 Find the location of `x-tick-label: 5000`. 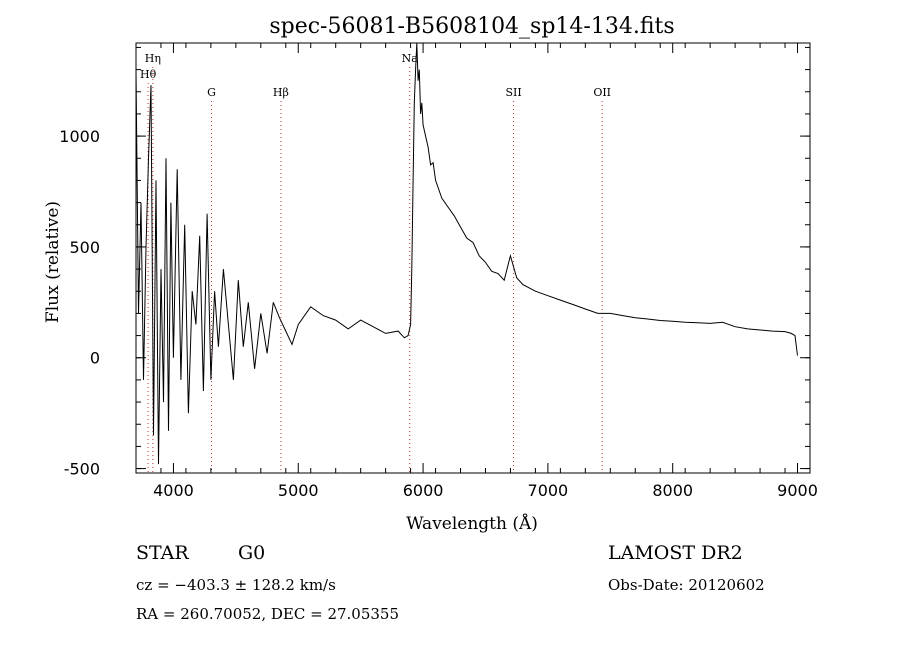

x-tick-label: 5000 is located at coordinates (298, 490).